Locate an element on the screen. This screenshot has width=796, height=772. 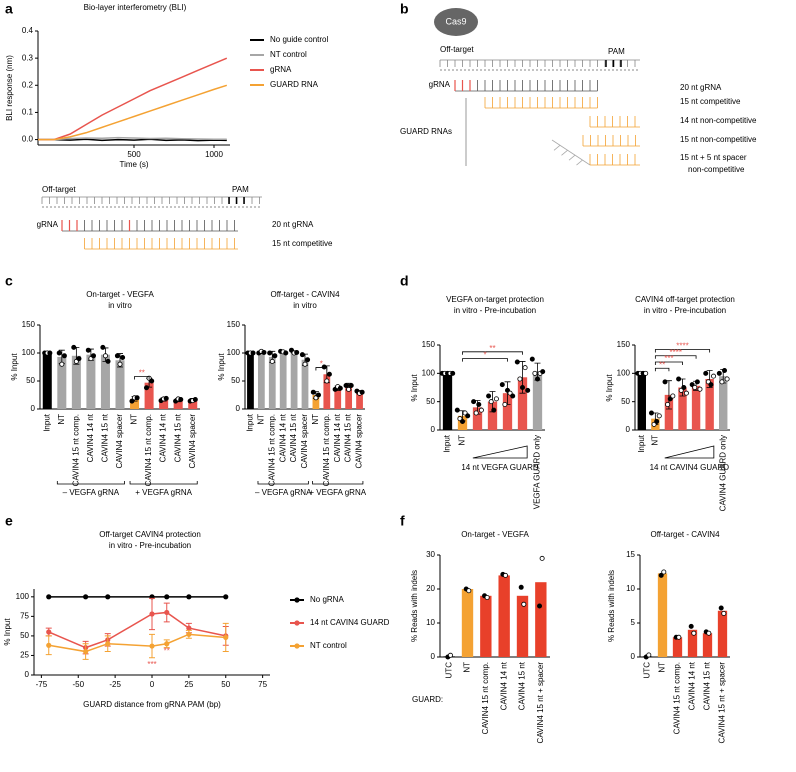
y-tick-label: 30 is located at coordinates (430, 554).